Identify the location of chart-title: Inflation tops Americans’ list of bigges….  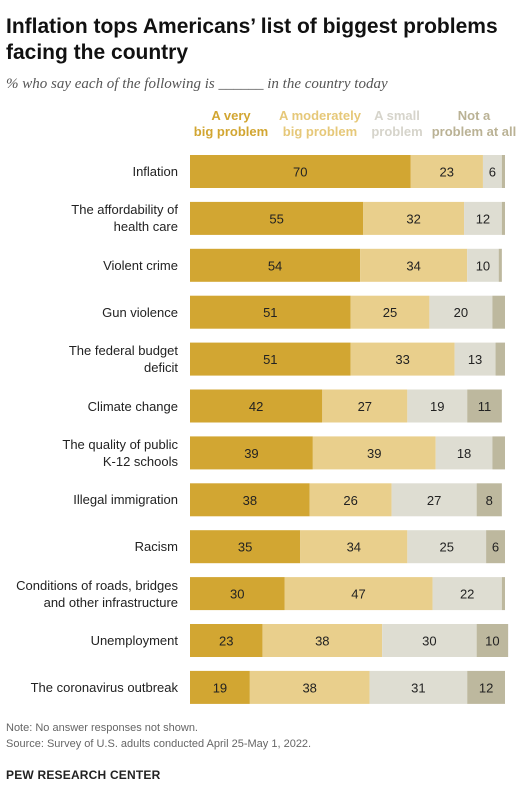
(252, 39).